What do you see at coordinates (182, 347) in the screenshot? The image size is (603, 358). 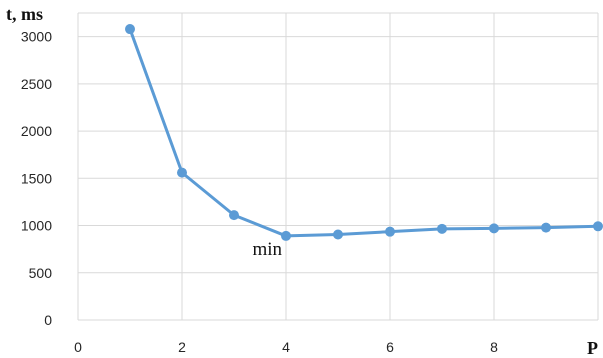 I see `x-tick-label: 2` at bounding box center [182, 347].